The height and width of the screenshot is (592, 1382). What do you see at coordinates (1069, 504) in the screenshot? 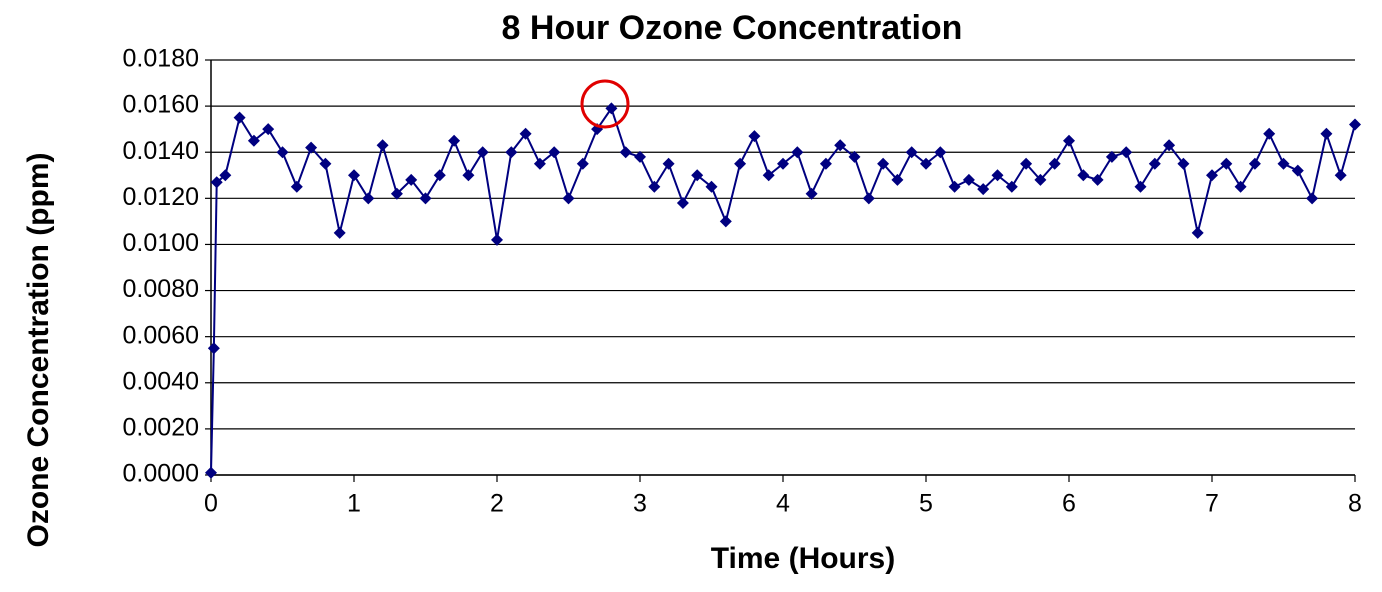
I see `x-tick-label: 6` at bounding box center [1069, 504].